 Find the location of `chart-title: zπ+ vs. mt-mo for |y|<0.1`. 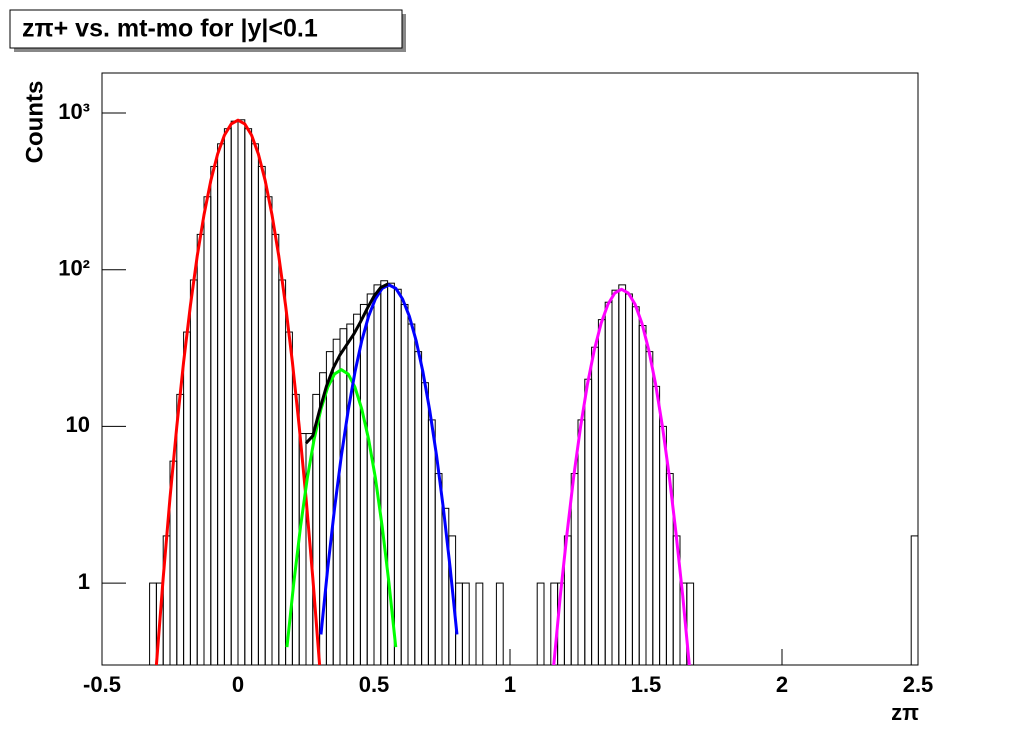

chart-title: zπ+ vs. mt-mo for |y|<0.1 is located at coordinates (170, 29).